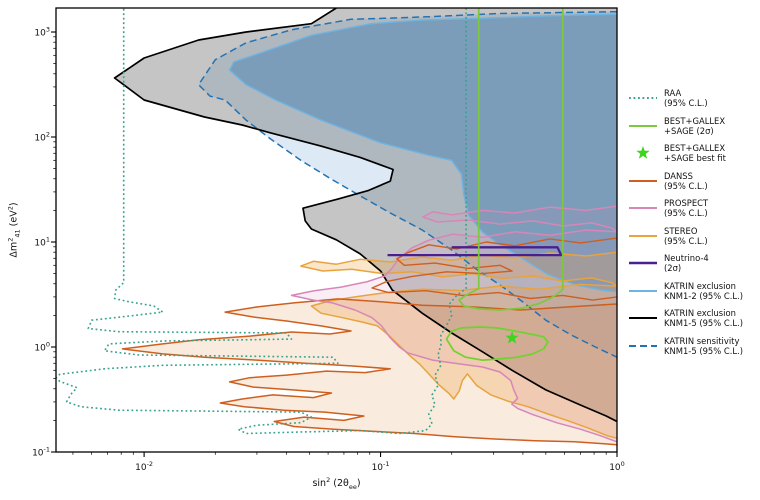 The image size is (760, 500). Describe the element at coordinates (643, 263) in the screenshot. I see `legend-swatch-neutrino-4-line-icon` at that location.